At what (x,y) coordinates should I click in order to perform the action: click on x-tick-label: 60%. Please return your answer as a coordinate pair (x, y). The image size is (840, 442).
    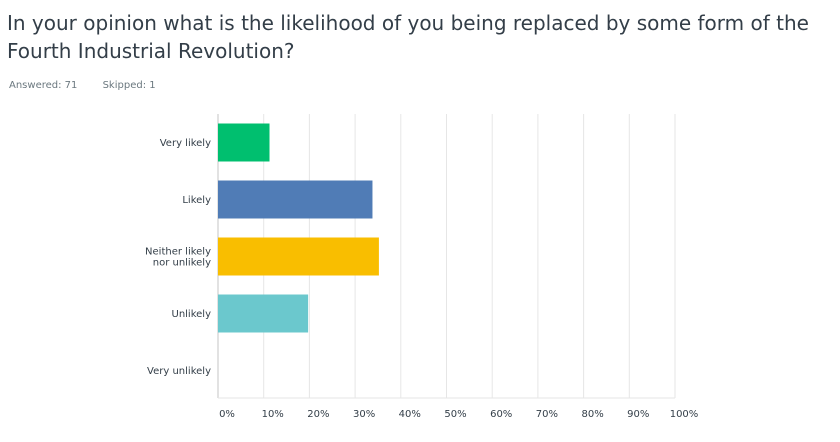
    Looking at the image, I should click on (501, 414).